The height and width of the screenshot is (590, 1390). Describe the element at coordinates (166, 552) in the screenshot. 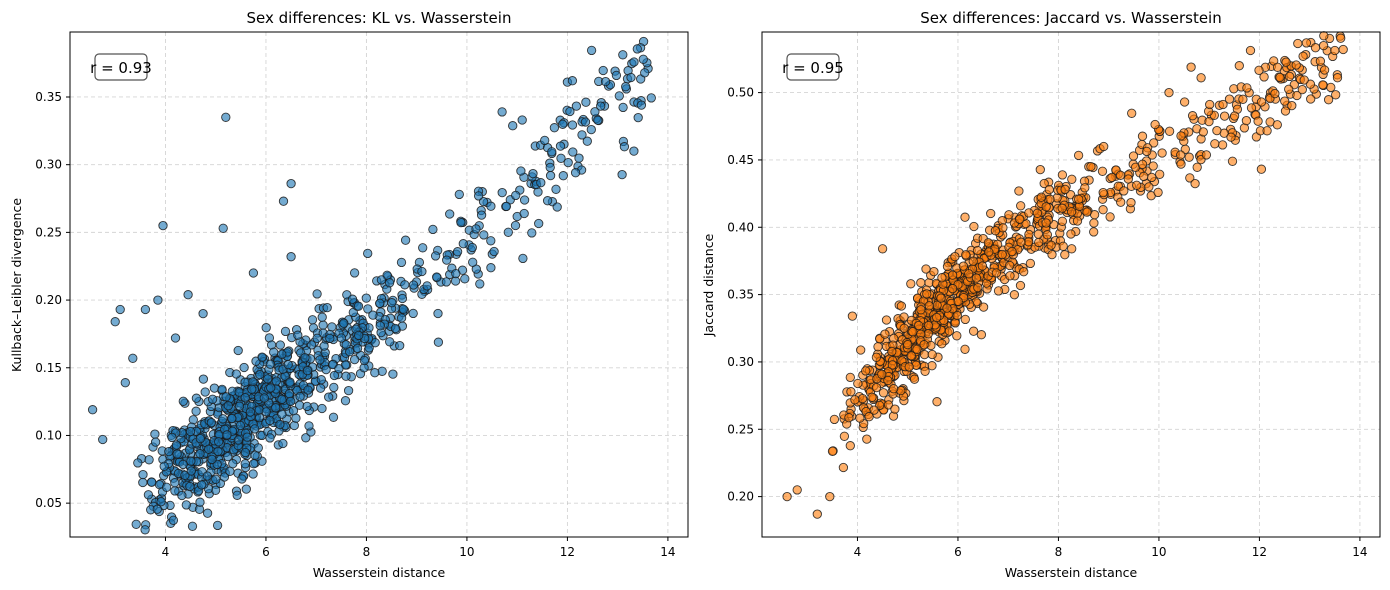

I see `left-xtick-label: 4` at that location.